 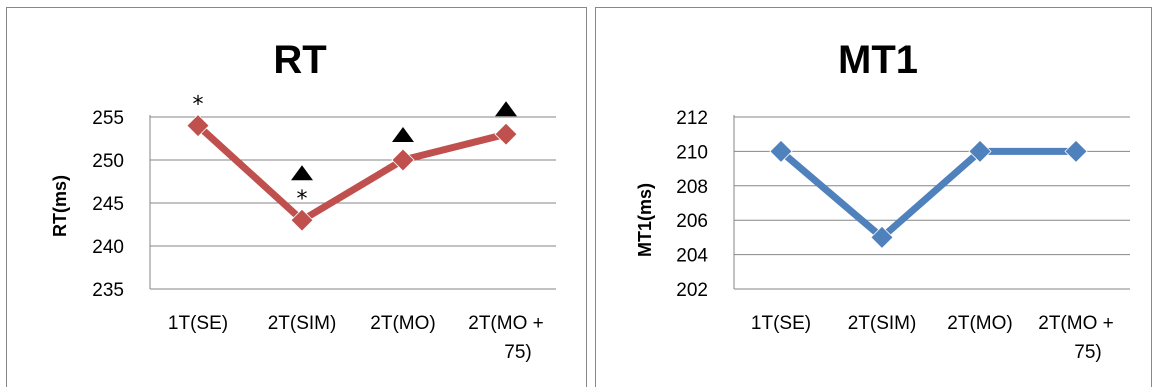 I want to click on rt-y-tick-label: 255, so click(x=108, y=118).